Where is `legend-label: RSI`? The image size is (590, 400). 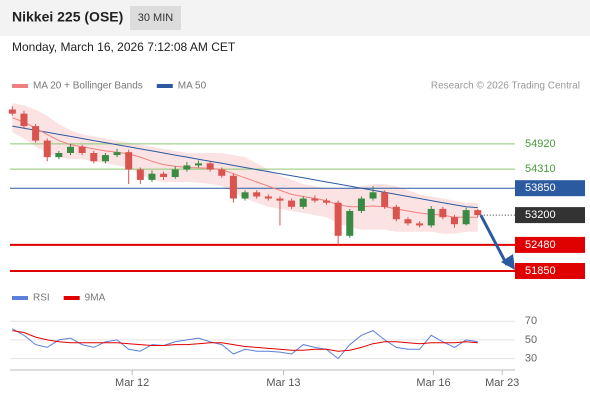
legend-label: RSI is located at coordinates (41, 298).